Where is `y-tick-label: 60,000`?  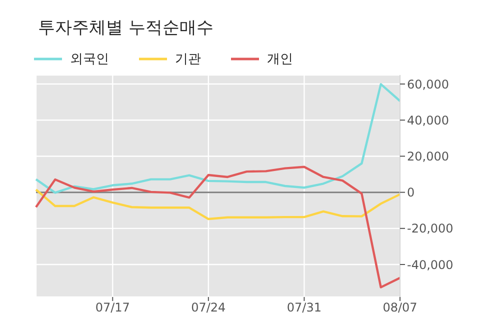 y-tick-label: 60,000 is located at coordinates (428, 84).